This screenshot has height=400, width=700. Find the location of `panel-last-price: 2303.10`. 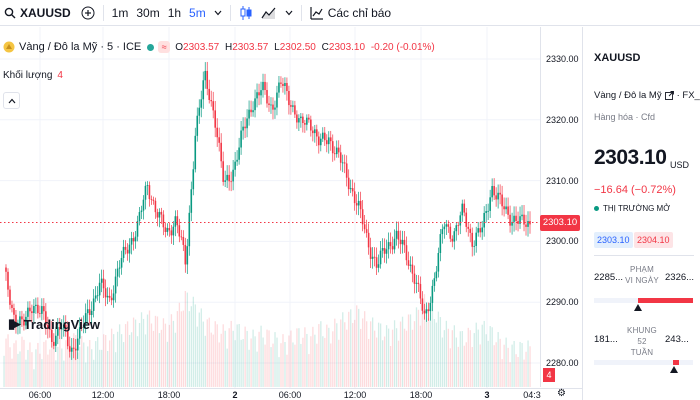

panel-last-price: 2303.10 is located at coordinates (630, 157).